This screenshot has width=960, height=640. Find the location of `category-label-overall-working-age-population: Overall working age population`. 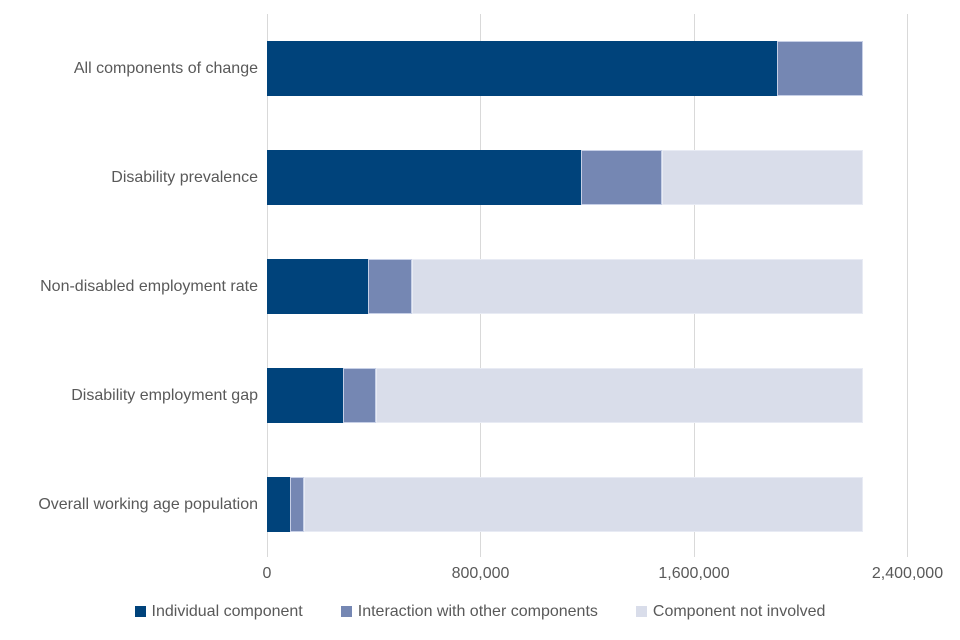

category-label-overall-working-age-population: Overall working age population is located at coordinates (148, 504).